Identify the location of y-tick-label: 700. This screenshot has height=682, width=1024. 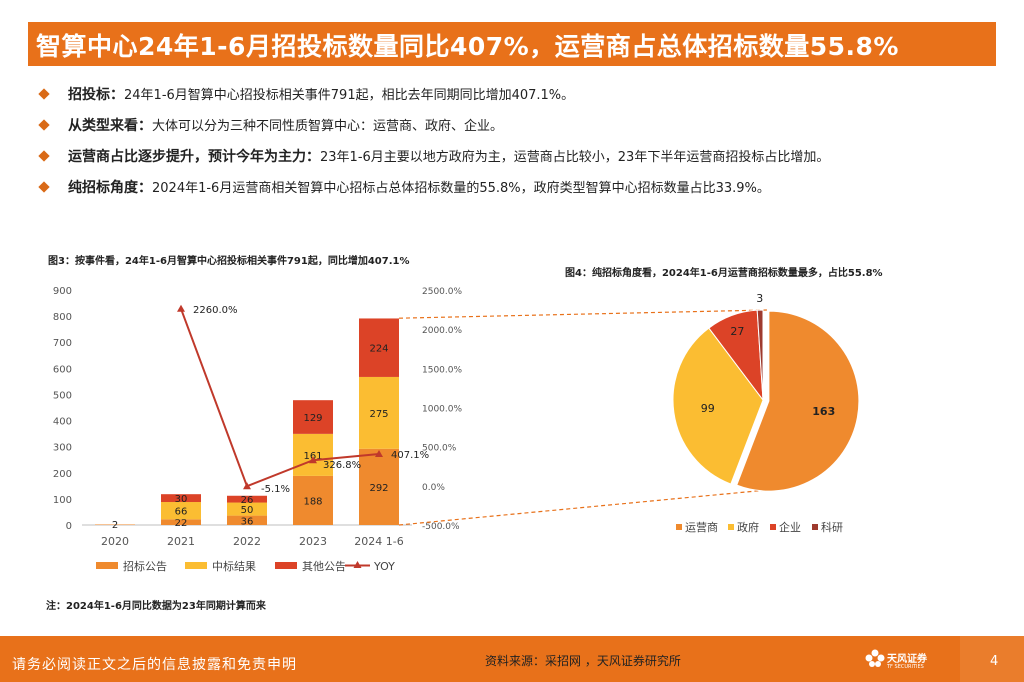
(62, 343).